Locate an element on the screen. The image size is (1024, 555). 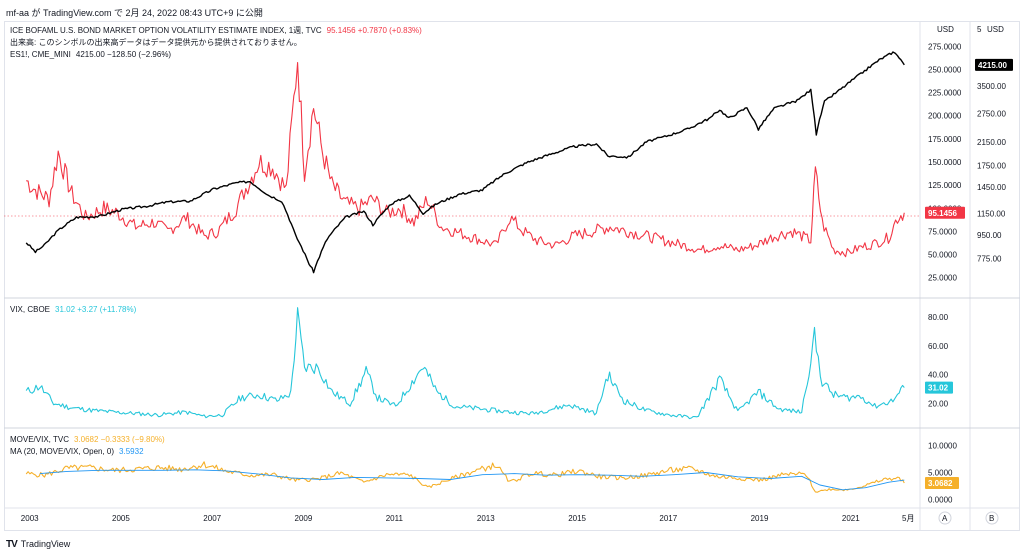
ratio-y-tick-label: 5.0000 is located at coordinates (940, 473).